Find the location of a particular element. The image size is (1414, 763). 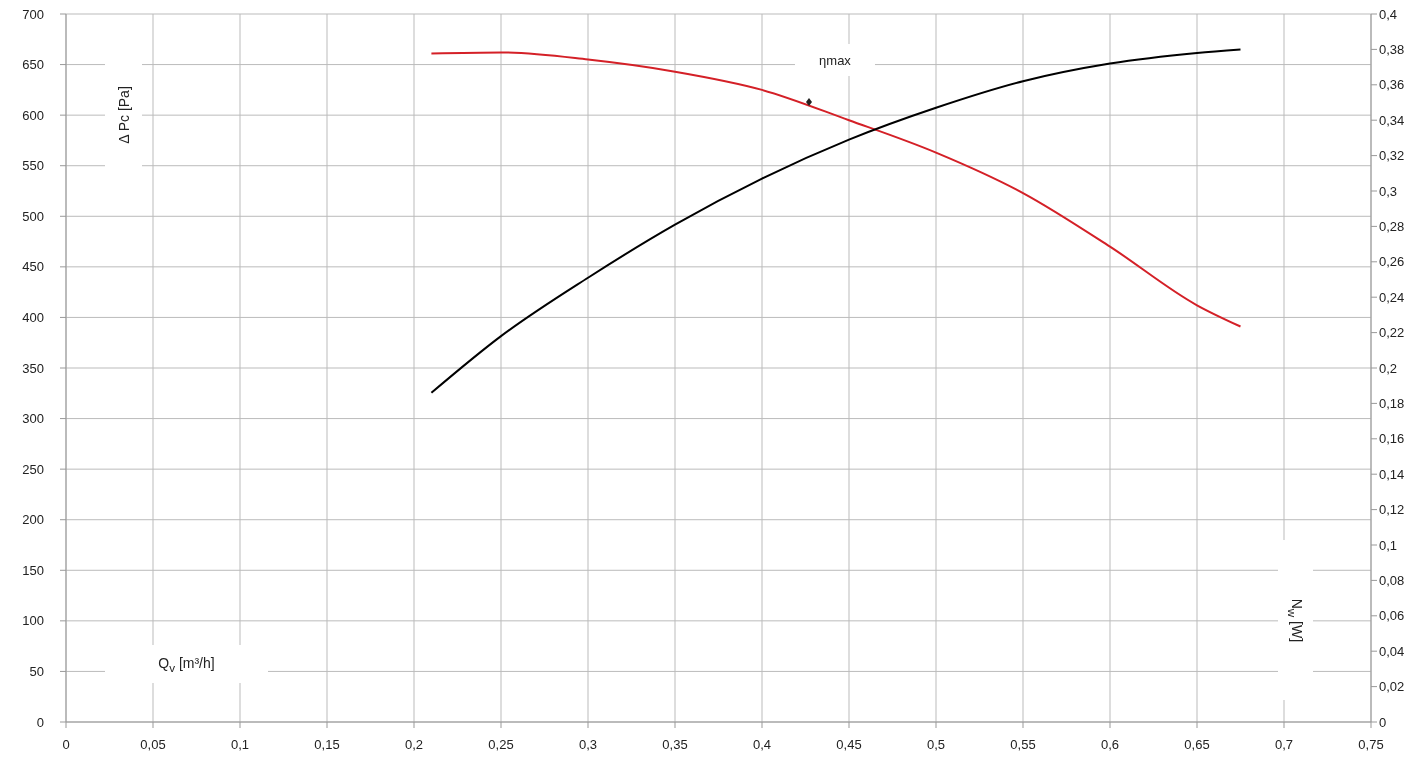

x-tick-label: 0,3 is located at coordinates (588, 745).